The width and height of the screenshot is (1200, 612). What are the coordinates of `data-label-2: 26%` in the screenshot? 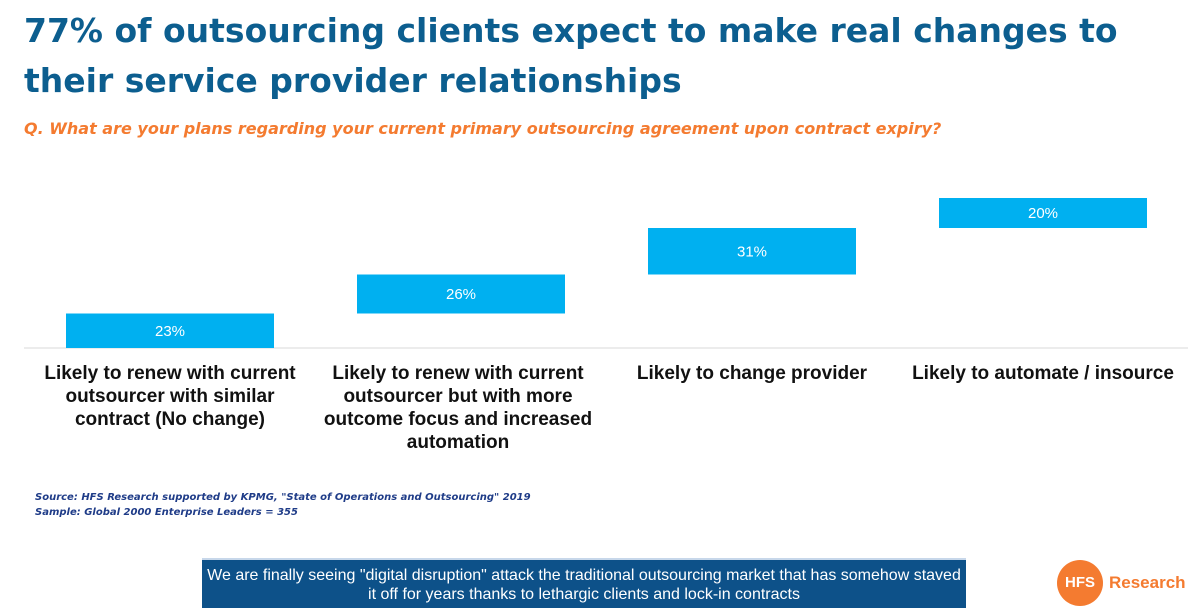 It's located at (461, 294).